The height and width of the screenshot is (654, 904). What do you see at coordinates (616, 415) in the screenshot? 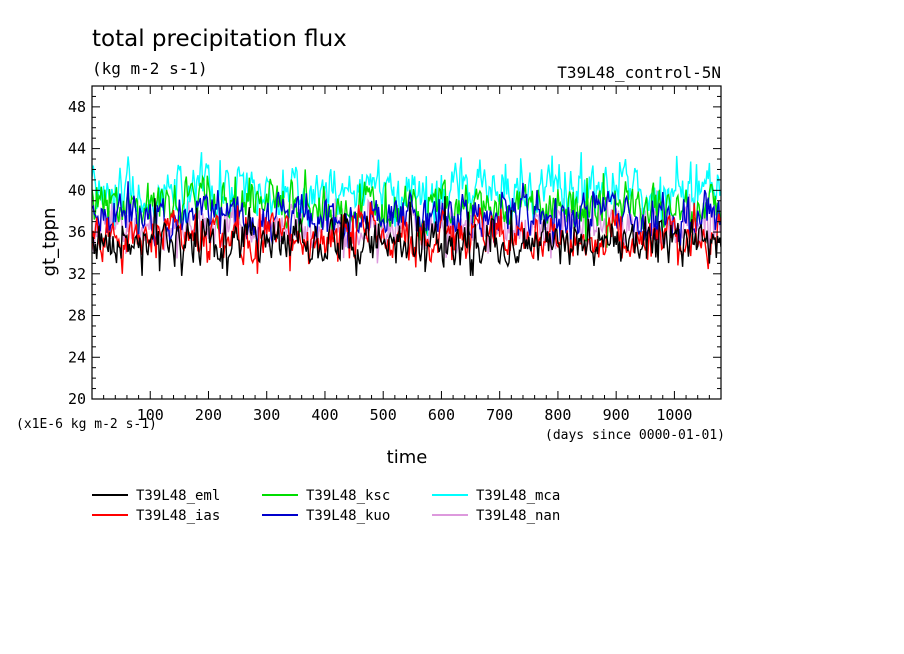
I see `x-tick-label: 900` at bounding box center [616, 415].